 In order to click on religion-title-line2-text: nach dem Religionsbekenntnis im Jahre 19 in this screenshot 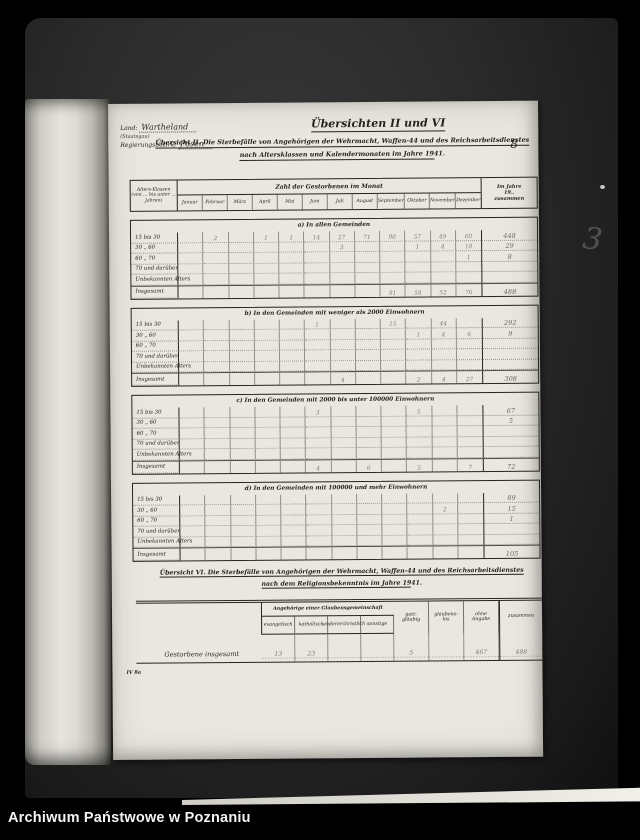, I will do `click(336, 584)`.